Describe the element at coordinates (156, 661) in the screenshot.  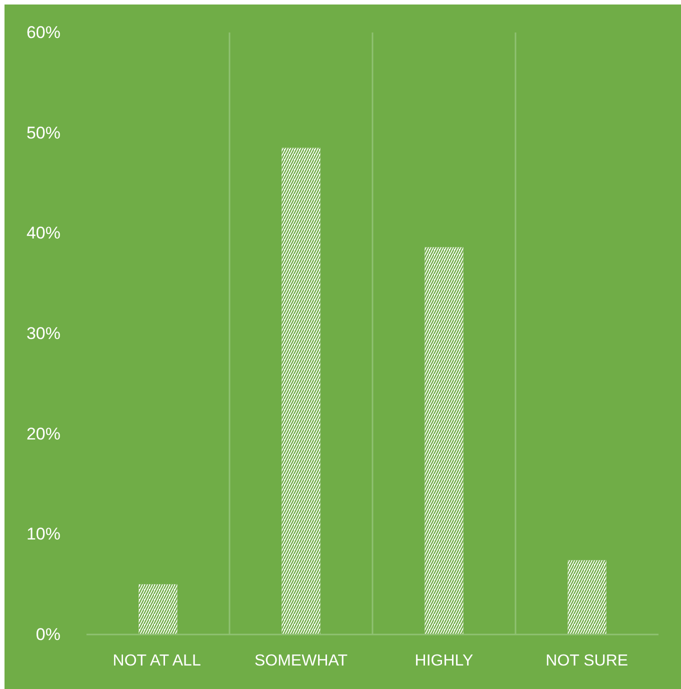
I see `x-tick-label: NOT AT ALL` at that location.